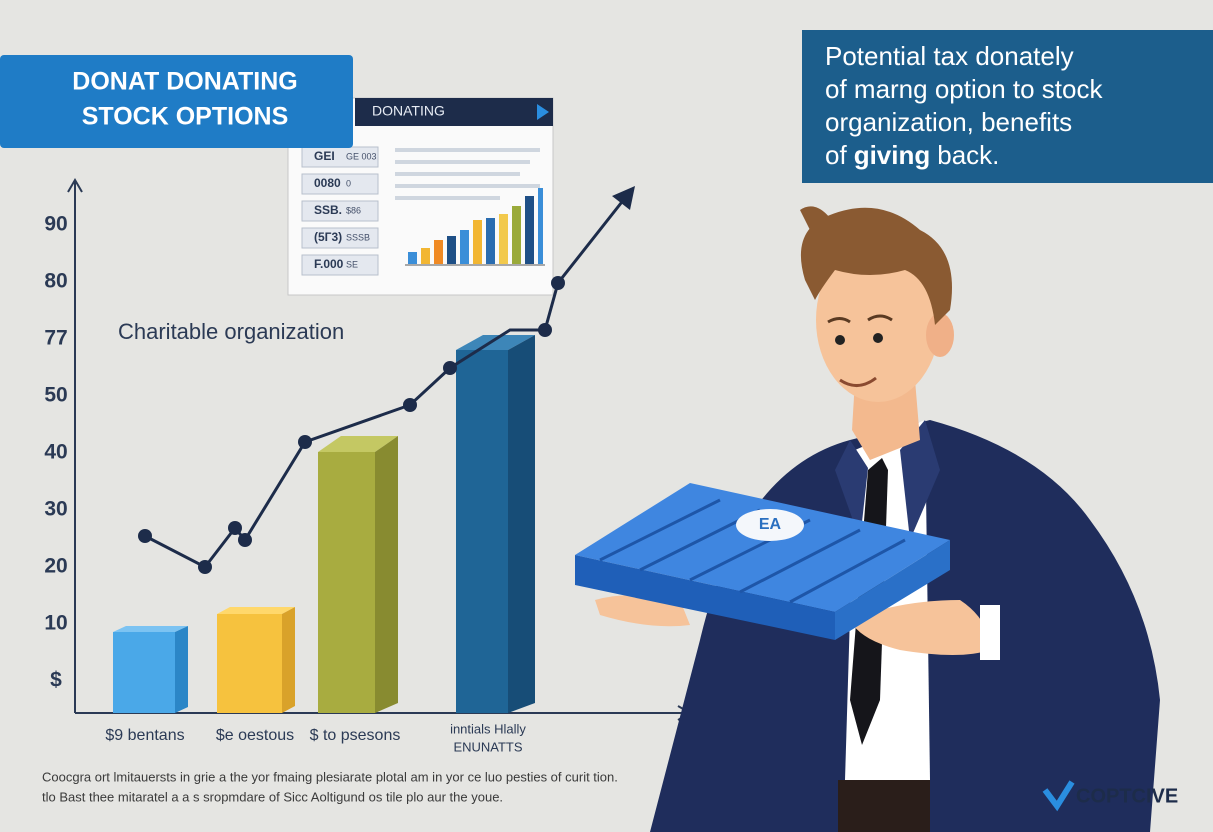  I want to click on callout-line: organization, benefits, so click(948, 122).